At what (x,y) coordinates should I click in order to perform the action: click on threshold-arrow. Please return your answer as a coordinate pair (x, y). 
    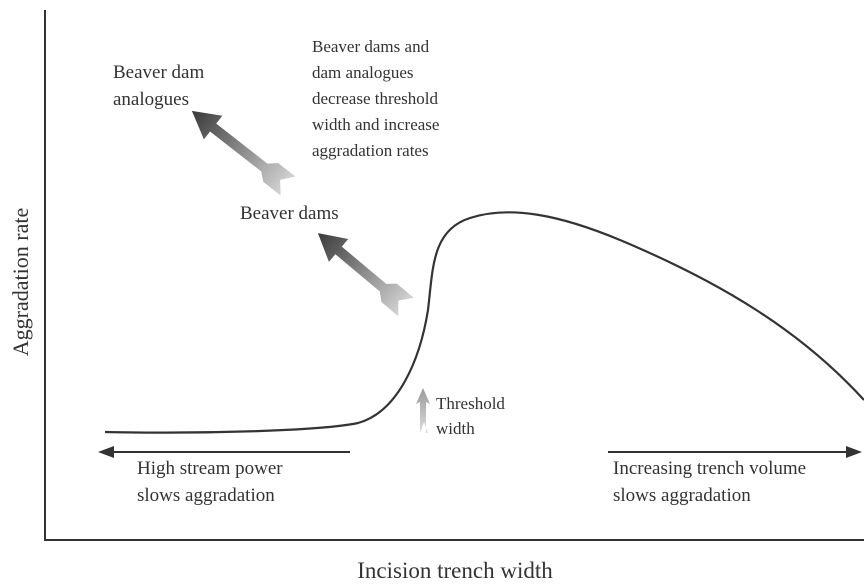
    Looking at the image, I should click on (423, 410).